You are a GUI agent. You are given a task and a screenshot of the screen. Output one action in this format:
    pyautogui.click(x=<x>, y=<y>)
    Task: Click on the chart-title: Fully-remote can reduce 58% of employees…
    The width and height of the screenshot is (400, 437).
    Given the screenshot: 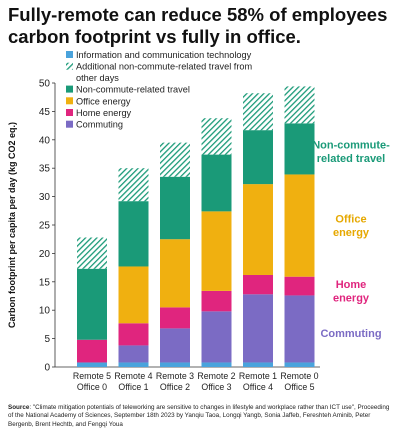 What is the action you would take?
    pyautogui.click(x=198, y=25)
    